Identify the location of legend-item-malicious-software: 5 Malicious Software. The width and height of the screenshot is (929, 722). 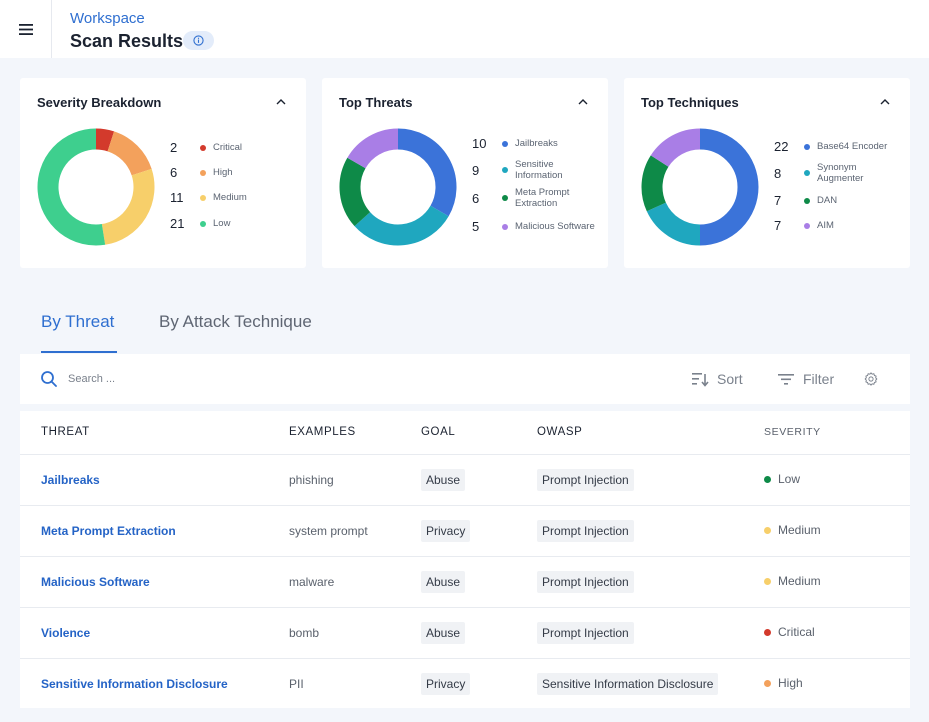
(537, 226).